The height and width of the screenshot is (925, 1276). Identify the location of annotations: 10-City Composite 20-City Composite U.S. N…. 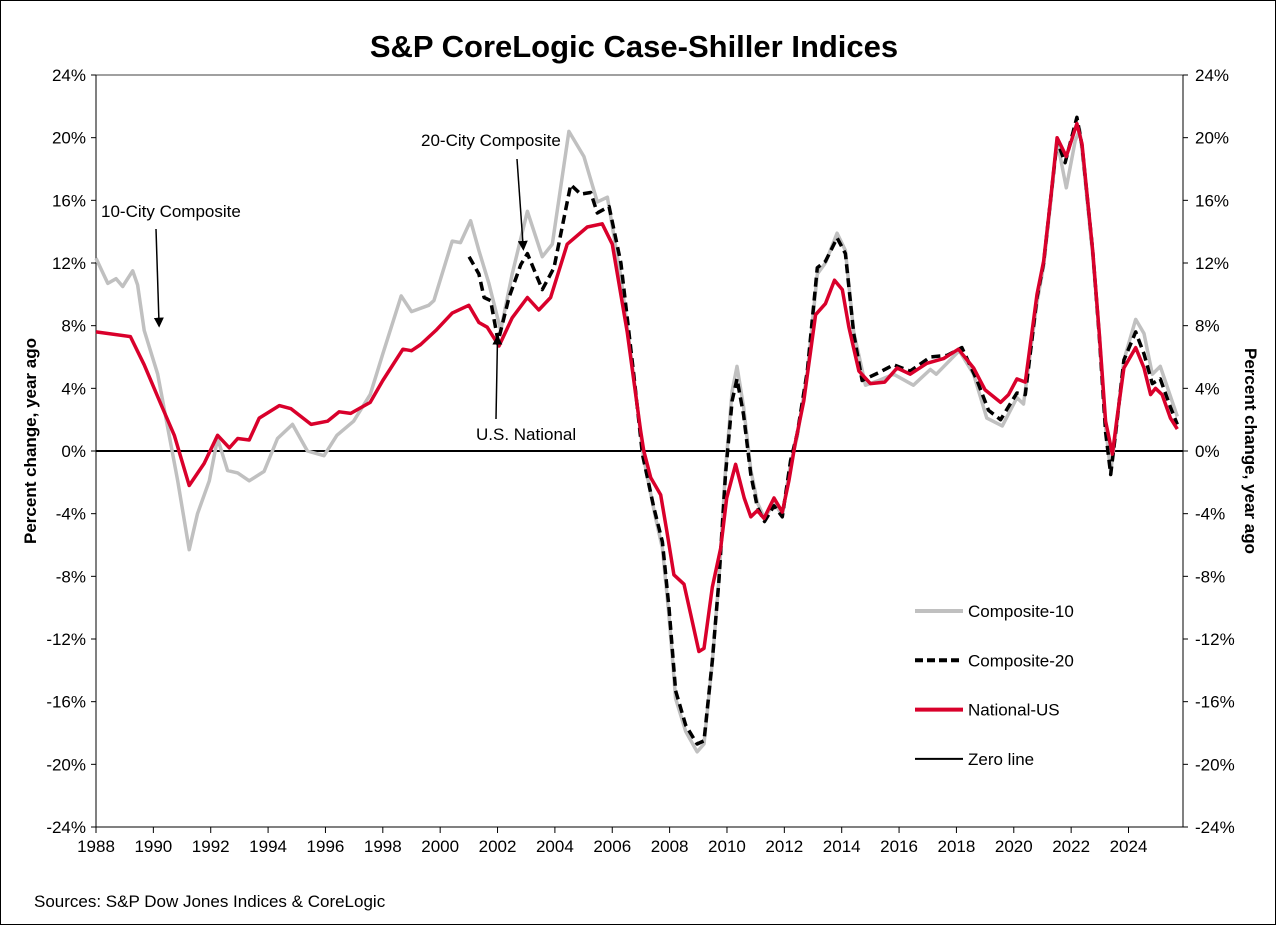
(338, 287).